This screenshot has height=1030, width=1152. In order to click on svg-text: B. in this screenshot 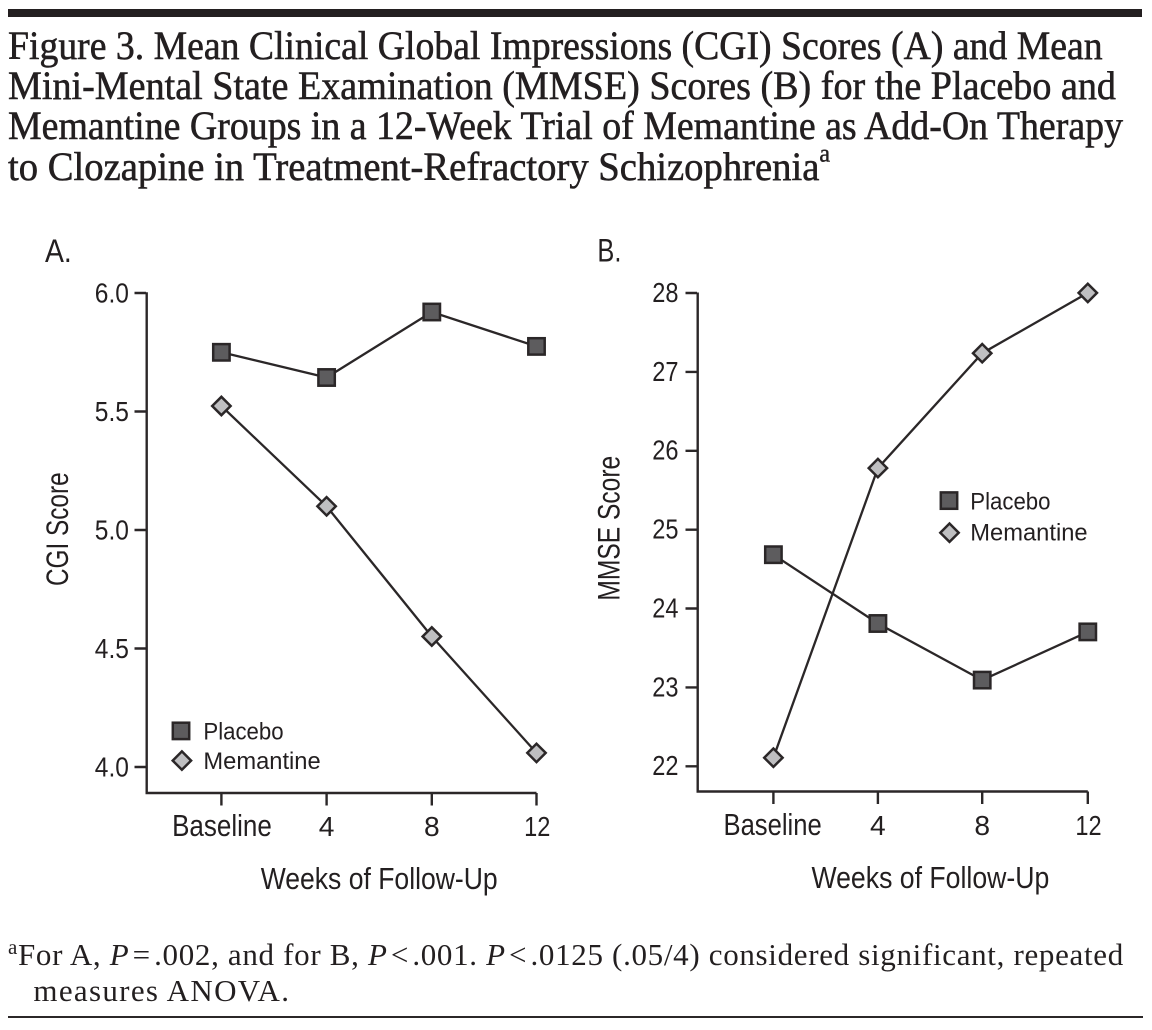, I will do `click(609, 250)`.